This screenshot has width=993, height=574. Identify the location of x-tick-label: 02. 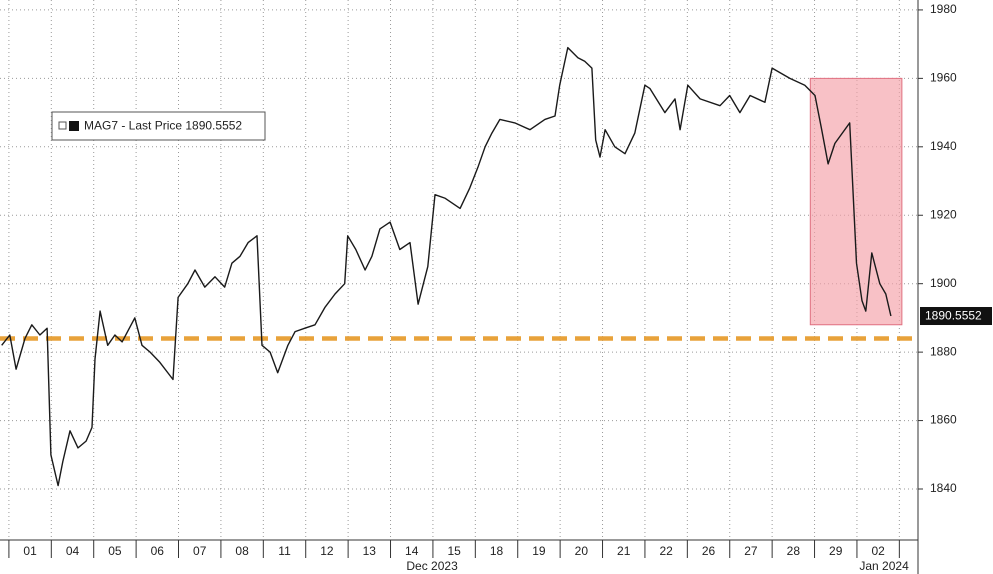
(878, 551).